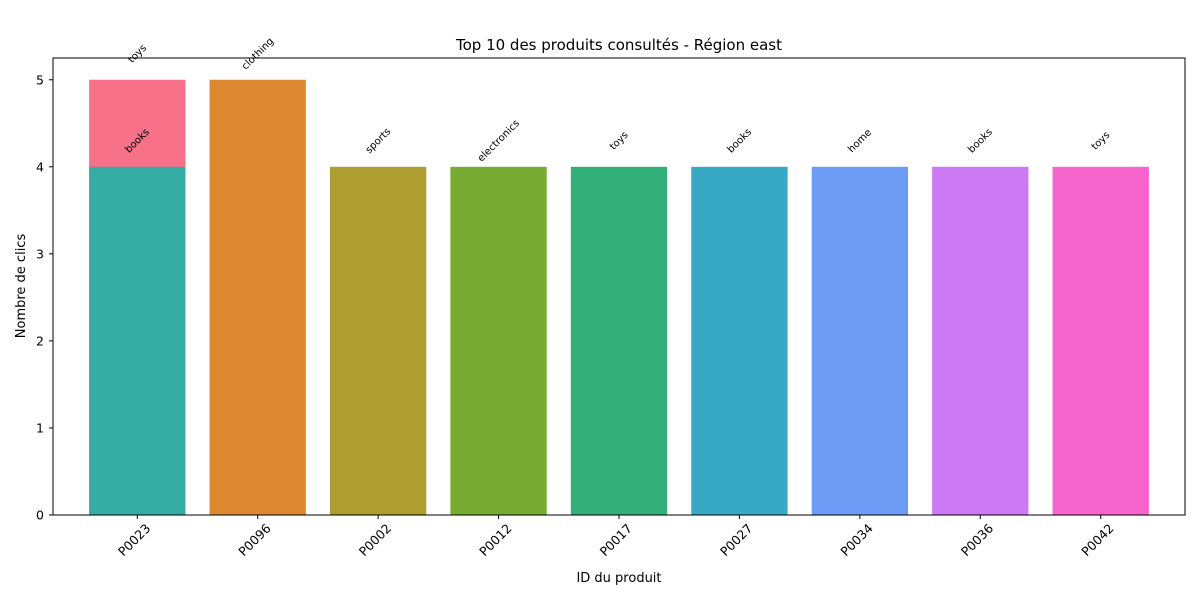 Image resolution: width=1200 pixels, height=600 pixels. Describe the element at coordinates (619, 341) in the screenshot. I see `bar-p0017-toys` at that location.